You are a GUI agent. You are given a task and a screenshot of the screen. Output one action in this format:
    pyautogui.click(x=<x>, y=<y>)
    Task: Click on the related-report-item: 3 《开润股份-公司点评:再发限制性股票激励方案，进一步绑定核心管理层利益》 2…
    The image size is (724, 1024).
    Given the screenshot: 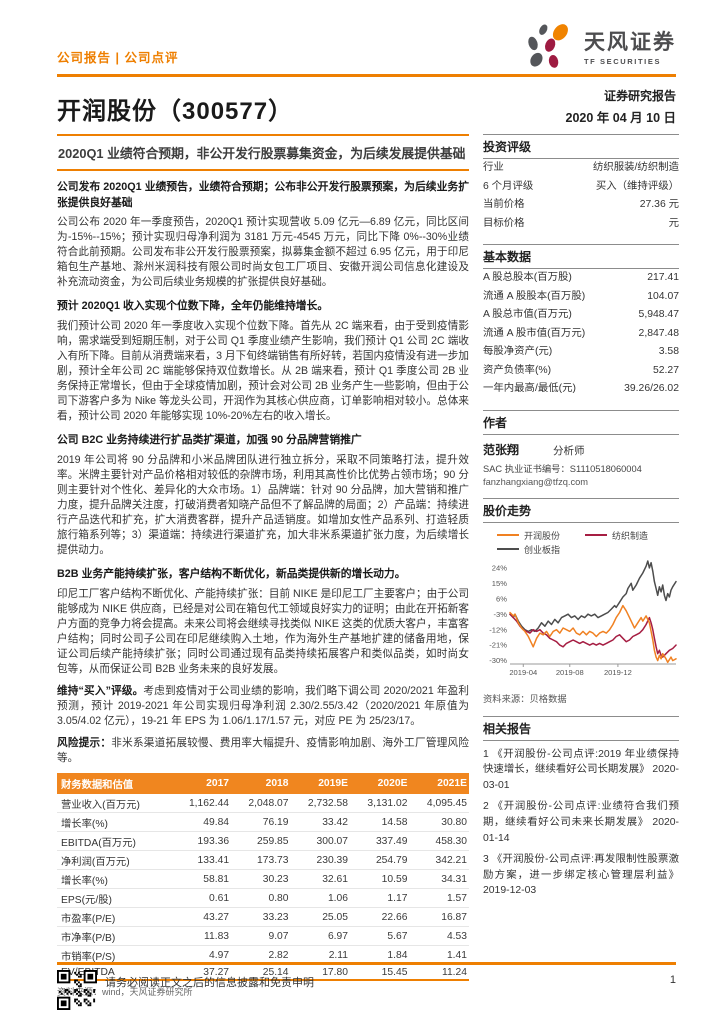 What is the action you would take?
    pyautogui.click(x=581, y=875)
    